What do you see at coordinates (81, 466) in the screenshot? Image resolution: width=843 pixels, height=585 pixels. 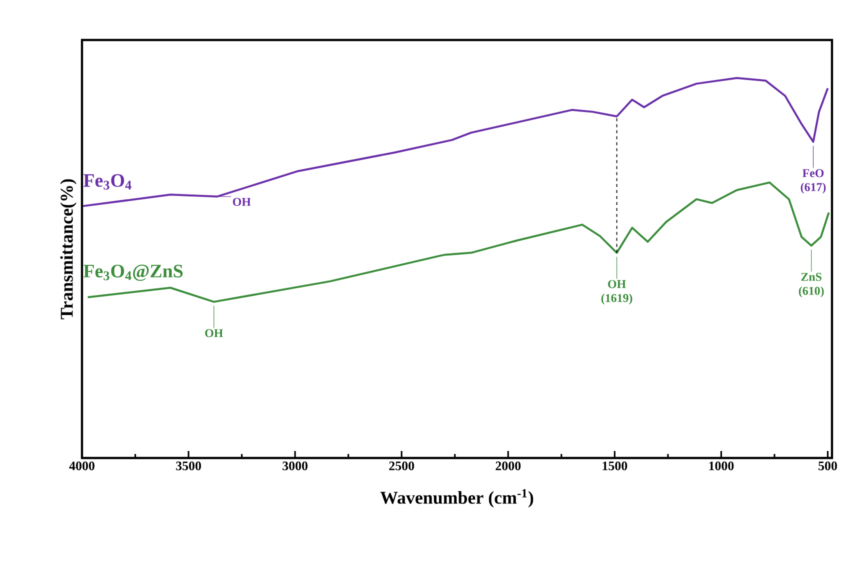 I see `x-tick-label: 4000` at bounding box center [81, 466].